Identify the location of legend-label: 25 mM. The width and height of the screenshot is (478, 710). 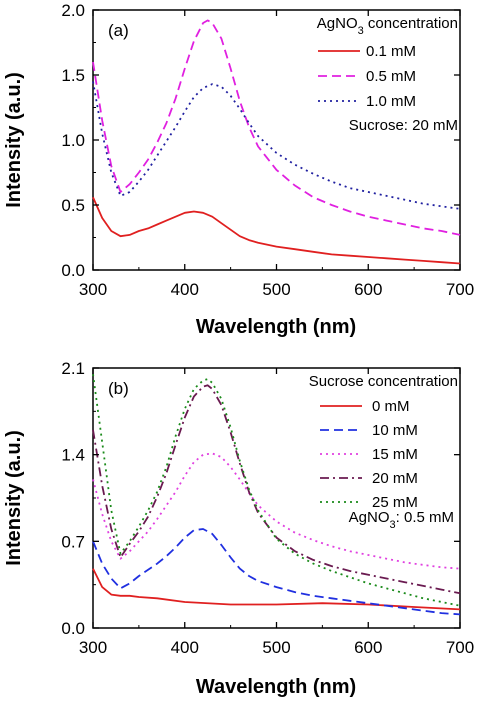
(395, 502).